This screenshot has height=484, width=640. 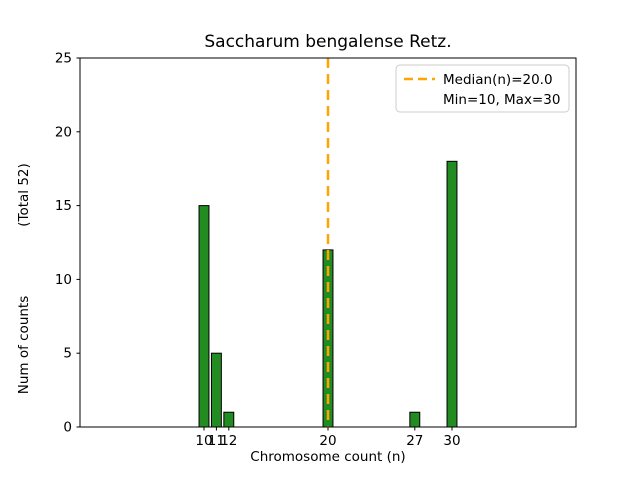 I want to click on y-tick-label: 15, so click(x=63, y=206).